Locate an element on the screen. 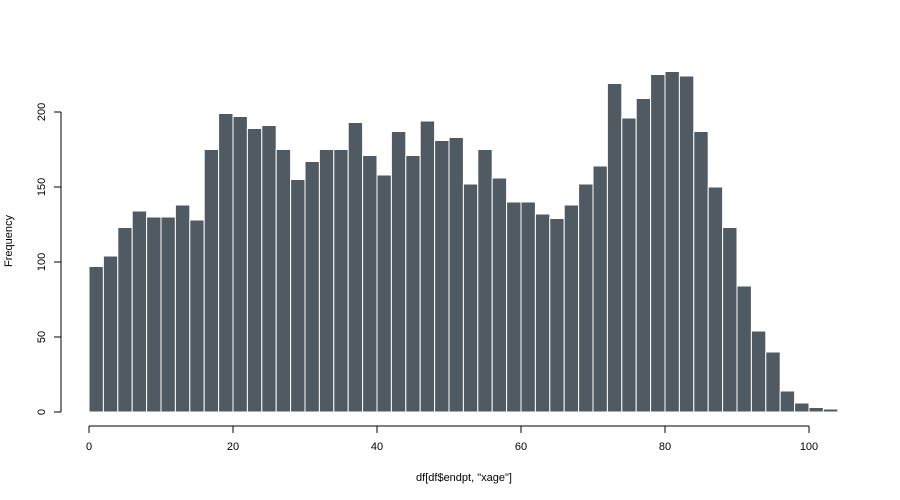 Image resolution: width=900 pixels, height=500 pixels. y-tick-label: 100 is located at coordinates (42, 262).